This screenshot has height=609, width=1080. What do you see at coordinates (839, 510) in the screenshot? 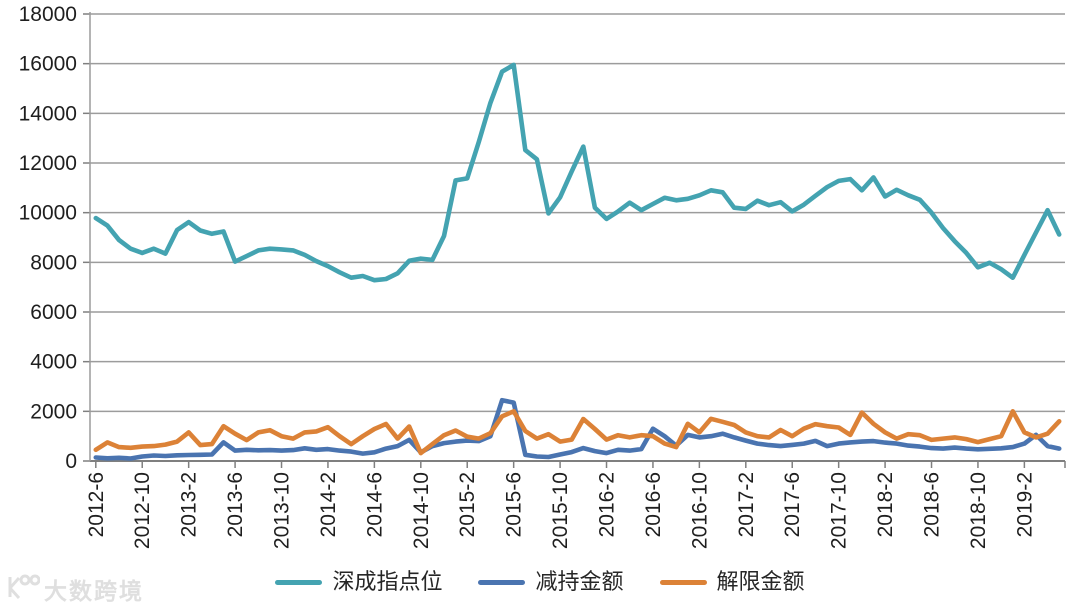
I see `x-tick-label: 2017-10` at bounding box center [839, 510].